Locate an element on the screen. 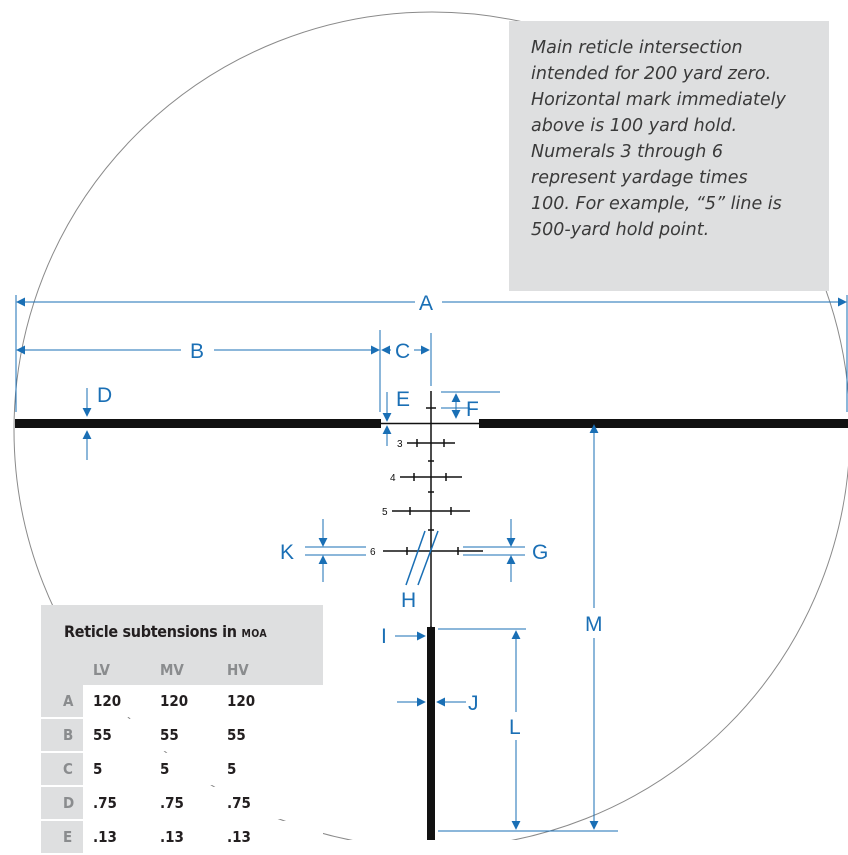  table-row: A 120 120 120 is located at coordinates (182, 701).